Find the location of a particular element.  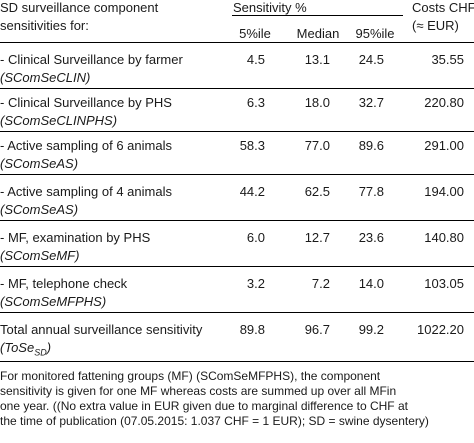

row-code: (SComSeCLINPHS) is located at coordinates (59, 120).